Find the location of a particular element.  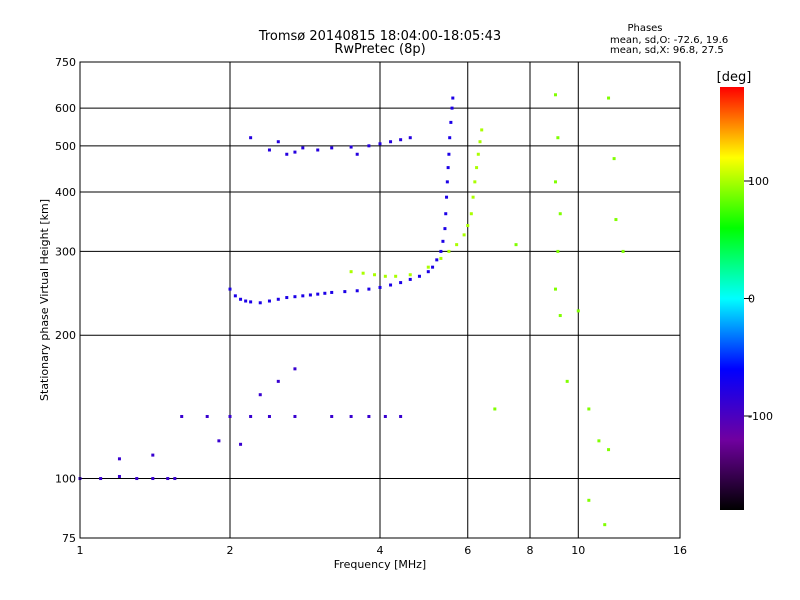

y-tick-label: 500 is located at coordinates (65, 146).